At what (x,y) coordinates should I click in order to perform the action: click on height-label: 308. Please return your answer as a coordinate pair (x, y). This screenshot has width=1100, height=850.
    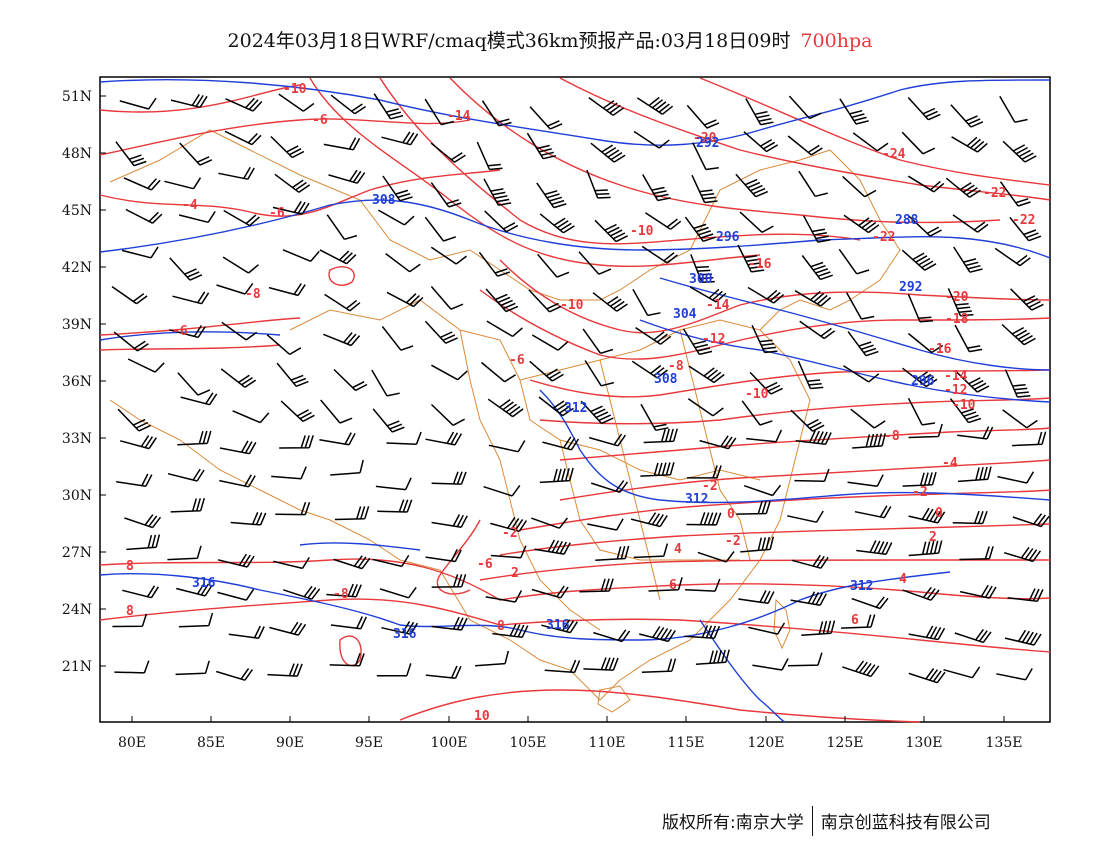
    Looking at the image, I should click on (384, 200).